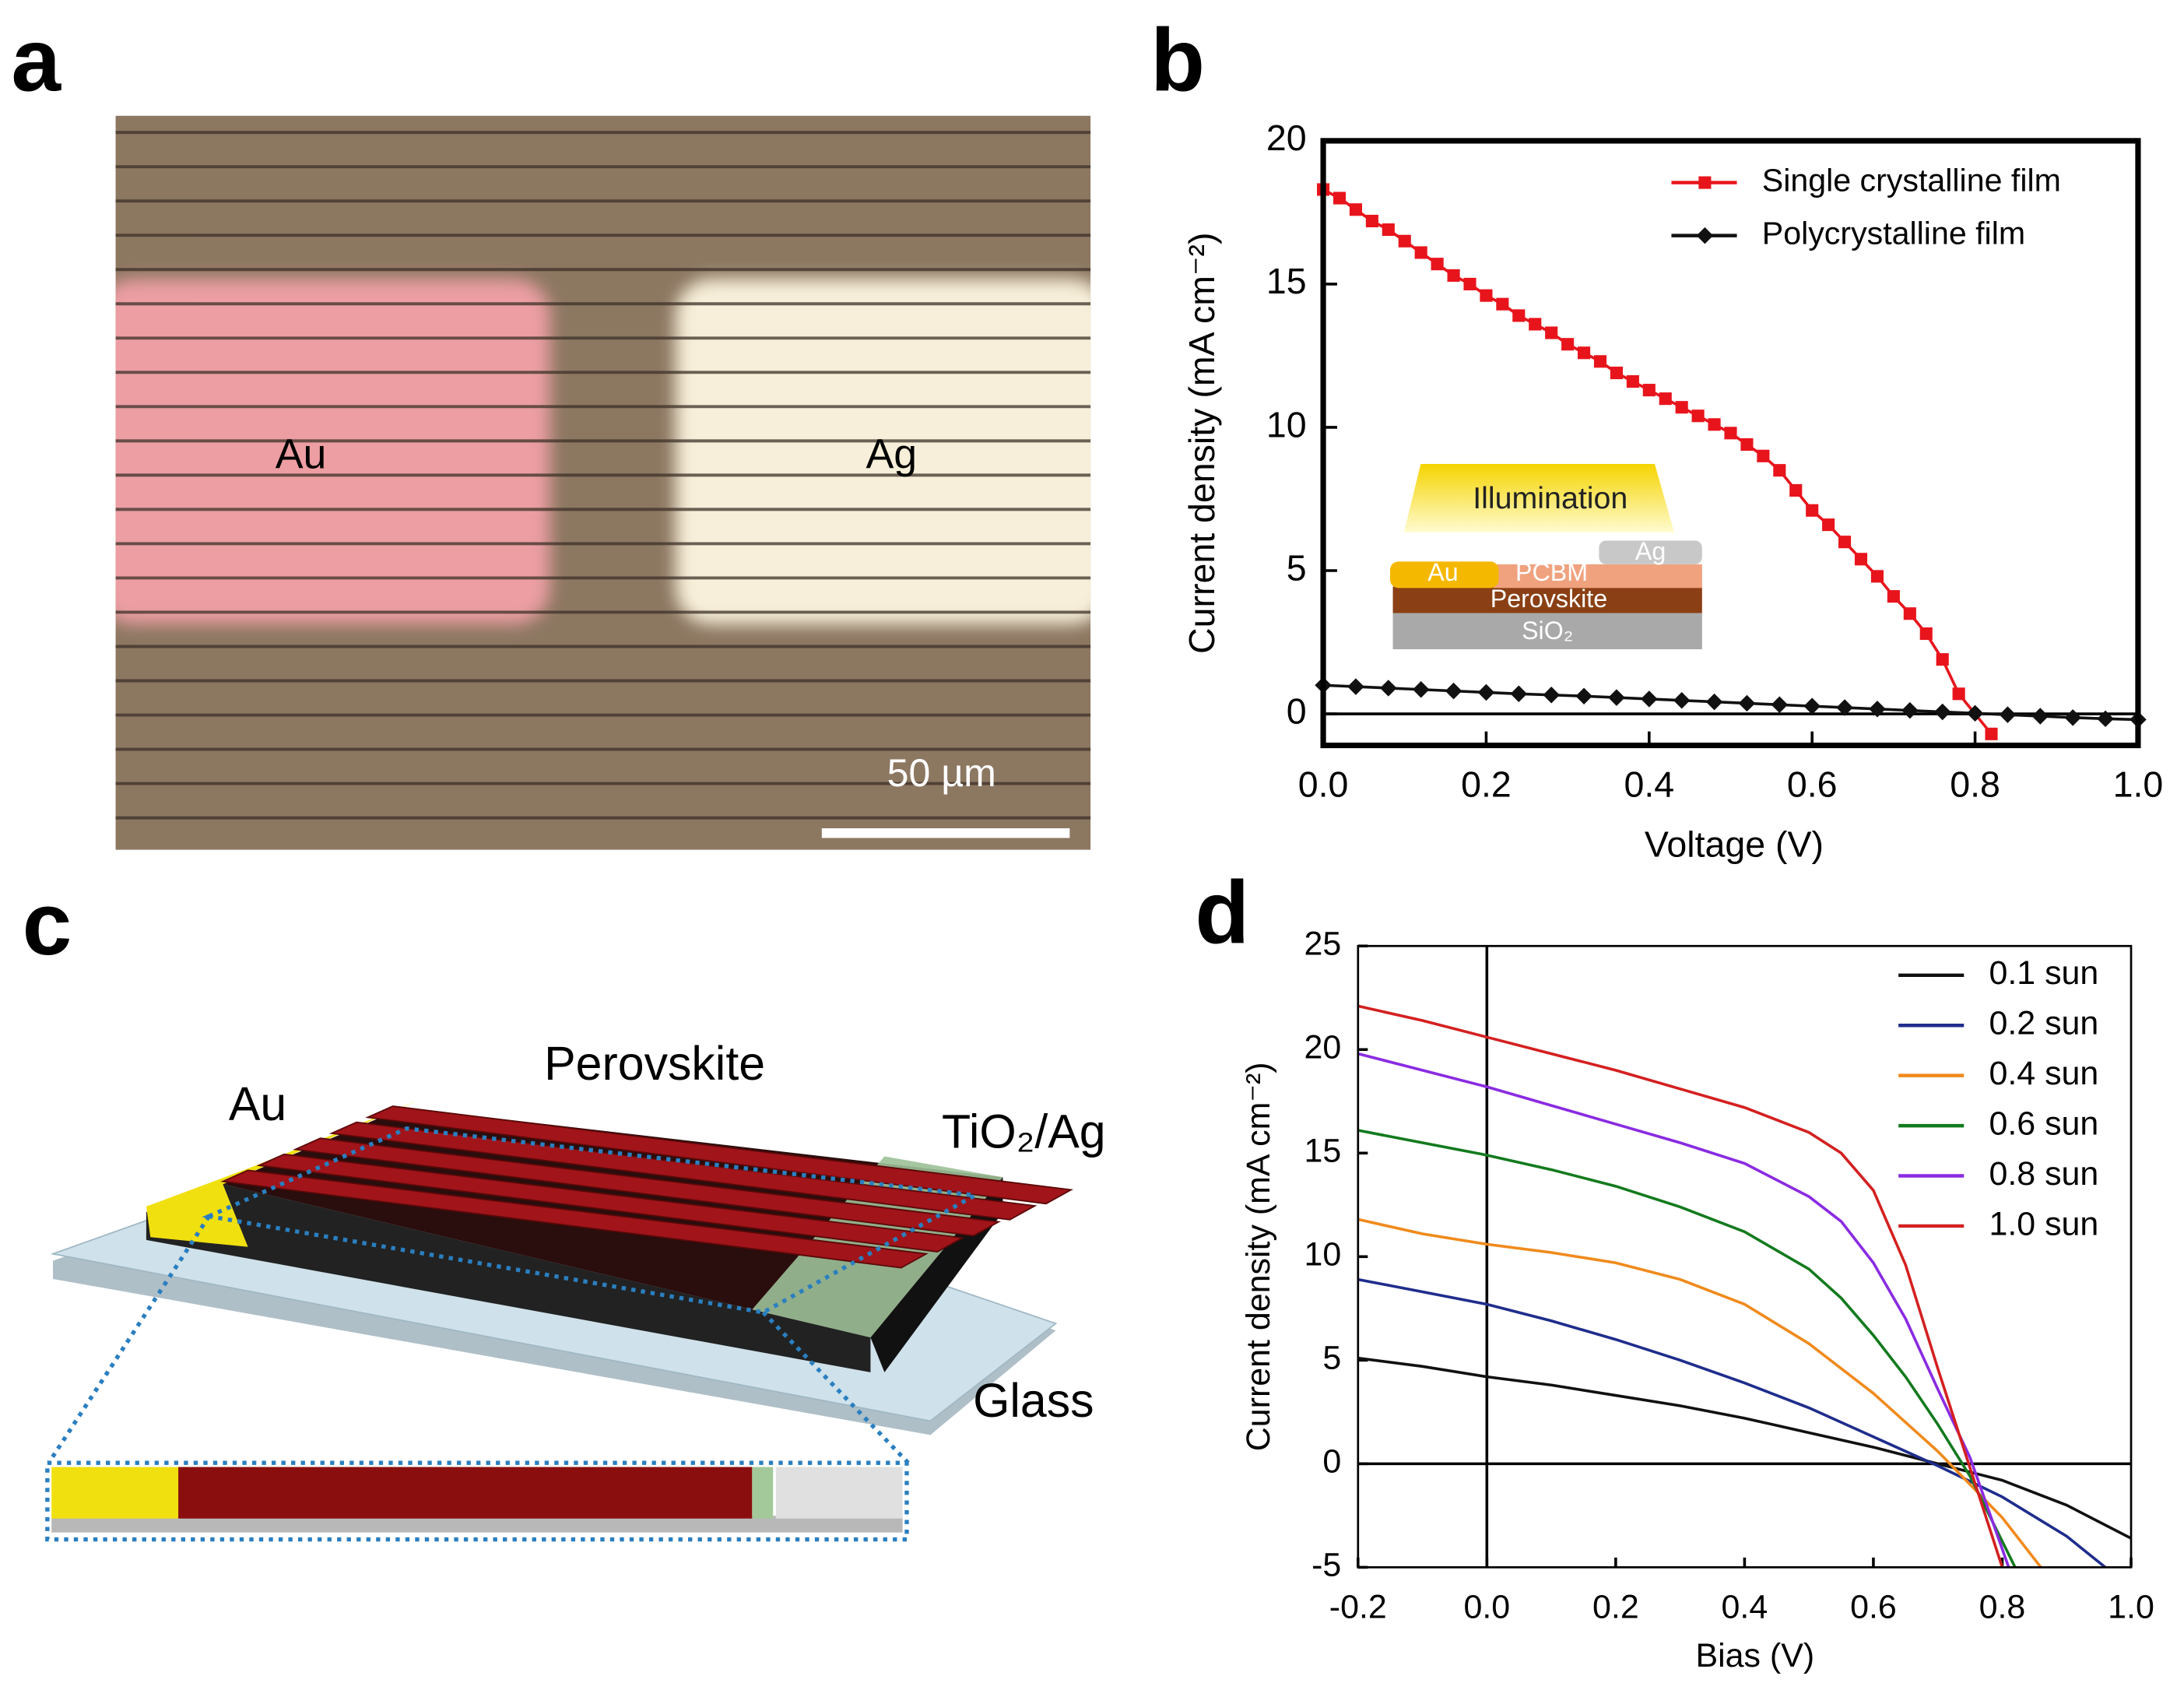 This screenshot has height=1690, width=2184. I want to click on y-tick-label: 25, so click(1323, 945).